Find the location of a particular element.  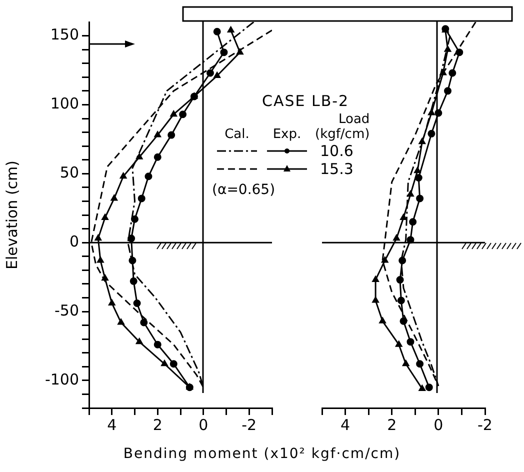

legend-label: 15.3 is located at coordinates (336, 169).